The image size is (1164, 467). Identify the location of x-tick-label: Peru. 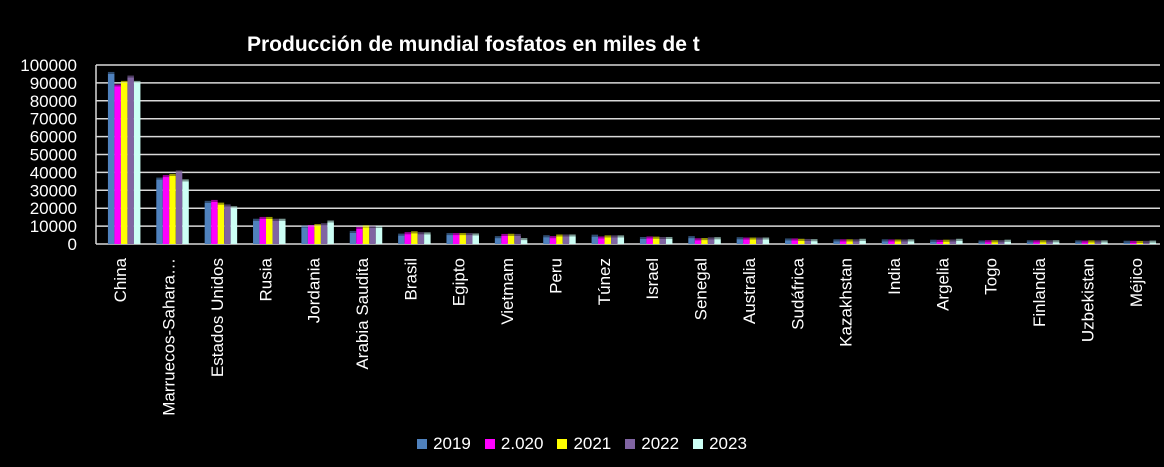
(555, 276).